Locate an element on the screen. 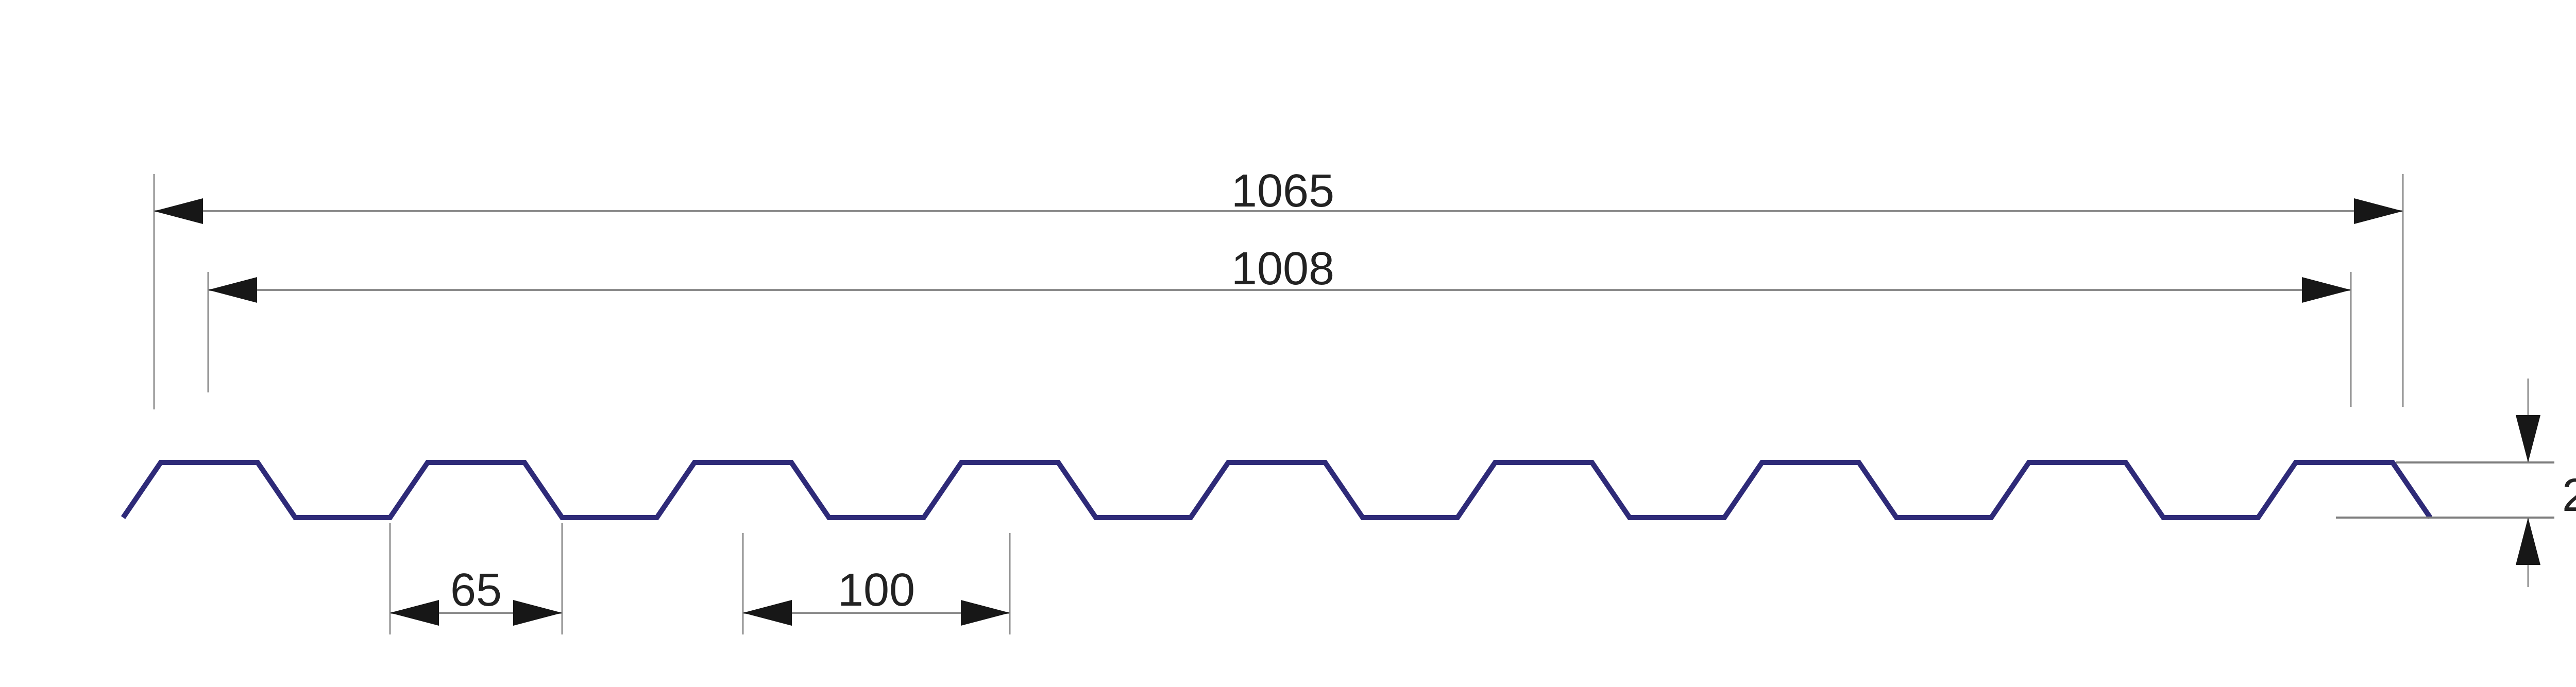  dimension-label: 1065 is located at coordinates (1282, 191).